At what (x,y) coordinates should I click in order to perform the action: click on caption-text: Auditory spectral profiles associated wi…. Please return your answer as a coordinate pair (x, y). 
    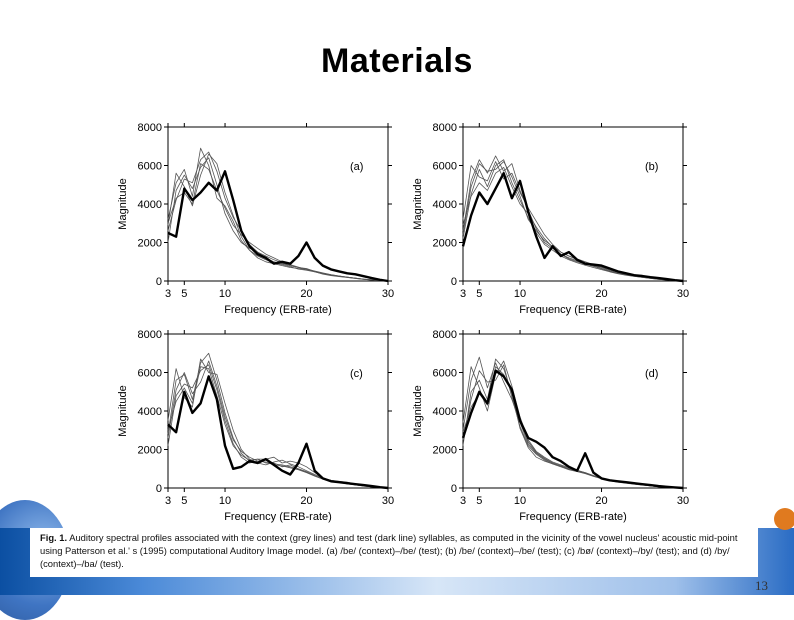
    Looking at the image, I should click on (389, 550).